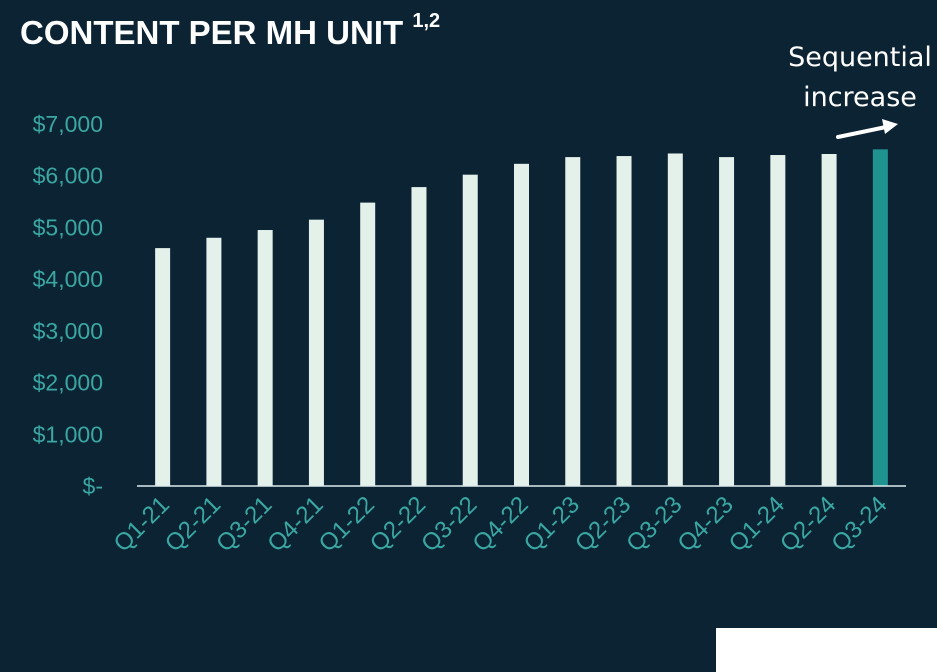 The image size is (937, 672). What do you see at coordinates (706, 524) in the screenshot?
I see `x-tick-label: Q4-23` at bounding box center [706, 524].